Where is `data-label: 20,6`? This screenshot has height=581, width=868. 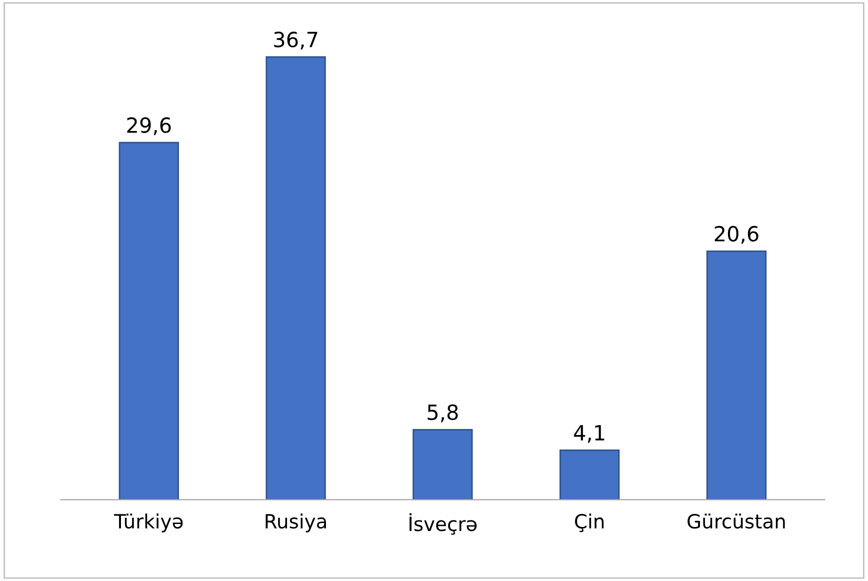 data-label: 20,6 is located at coordinates (736, 235).